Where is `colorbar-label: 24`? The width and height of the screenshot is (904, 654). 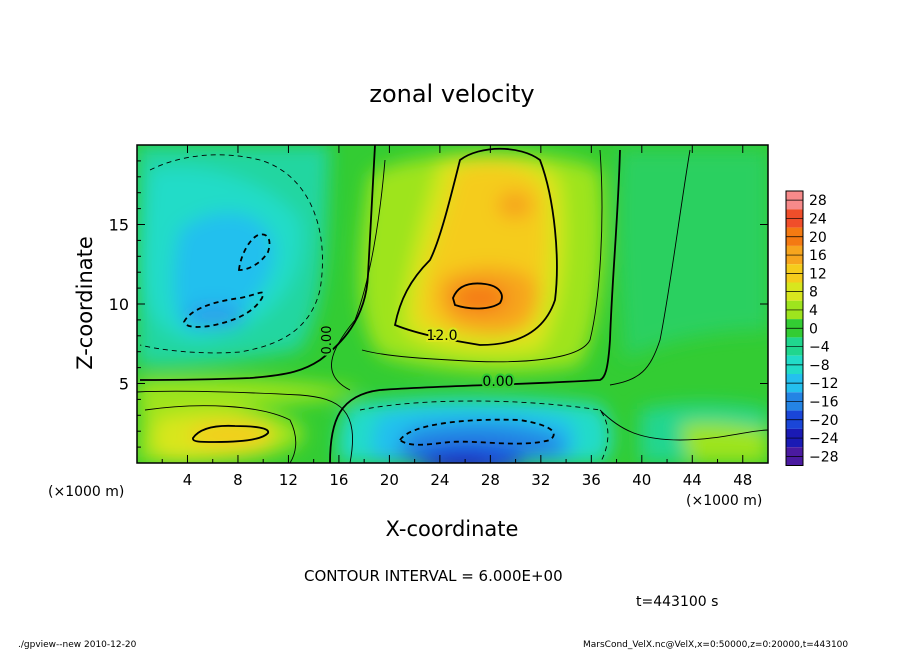 colorbar-label: 24 is located at coordinates (818, 219).